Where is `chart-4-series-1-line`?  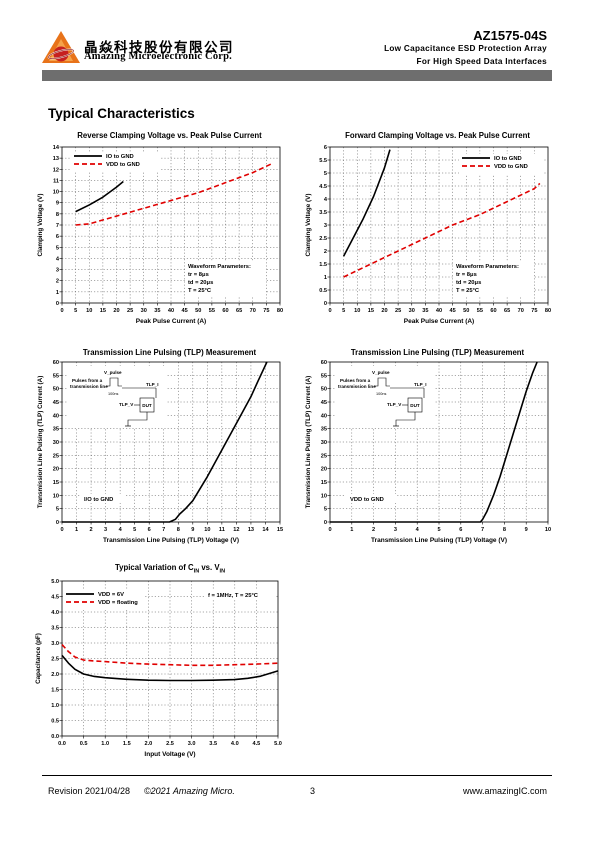
chart-4-series-1-line is located at coordinates (434, 442).